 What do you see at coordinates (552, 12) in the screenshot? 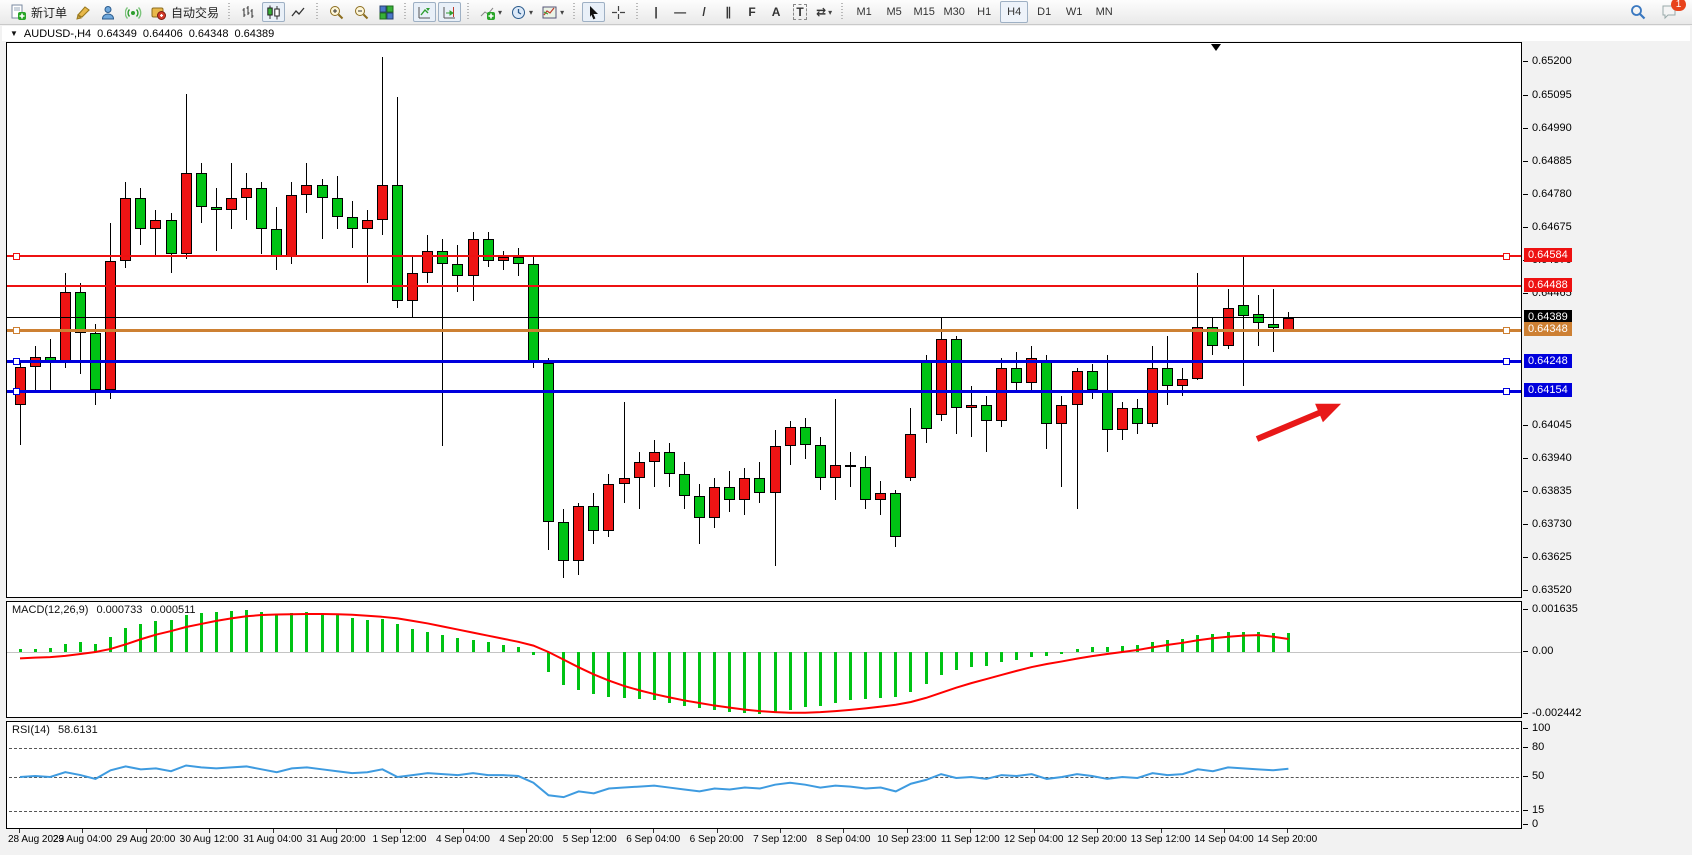
I see `templates-button: ▾` at bounding box center [552, 12].